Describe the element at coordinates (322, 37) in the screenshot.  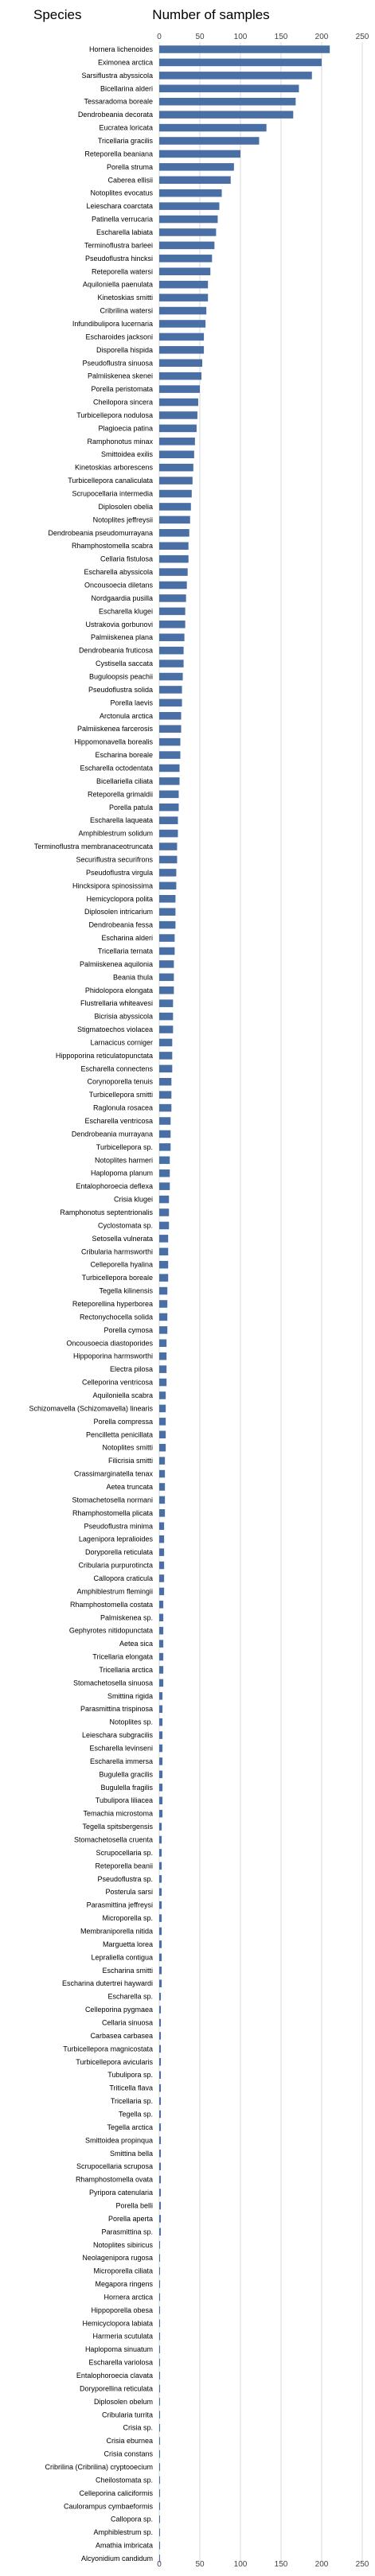
I see `x-tick-label-top-4: 200` at that location.